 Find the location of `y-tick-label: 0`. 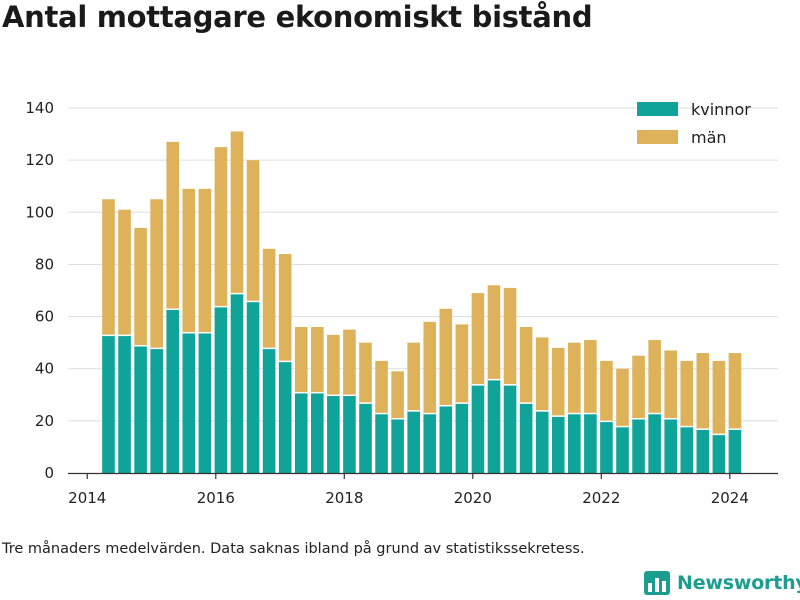

y-tick-label: 0 is located at coordinates (49, 473).